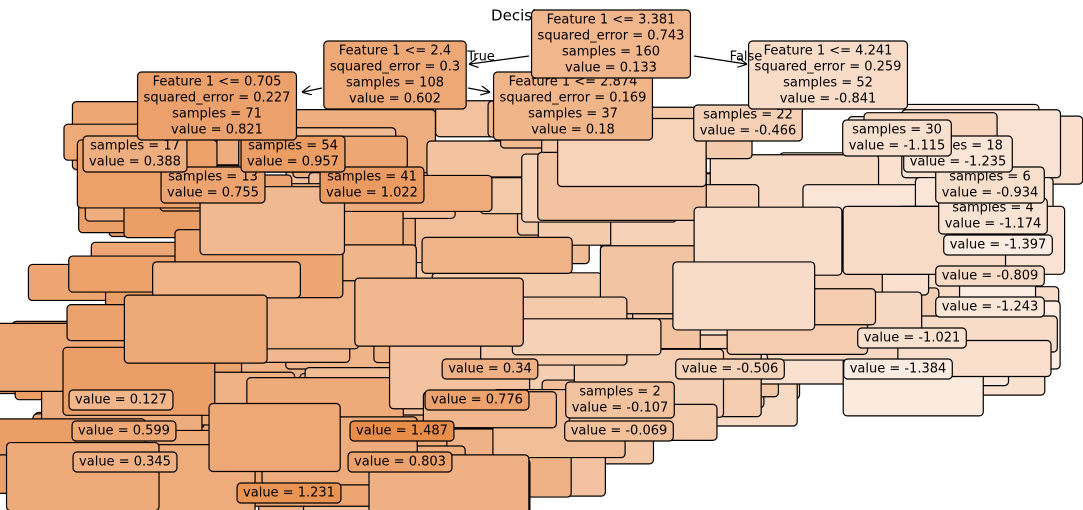 This screenshot has width=1083, height=510. What do you see at coordinates (293, 146) in the screenshot?
I see `node-line: samples = 54` at bounding box center [293, 146].